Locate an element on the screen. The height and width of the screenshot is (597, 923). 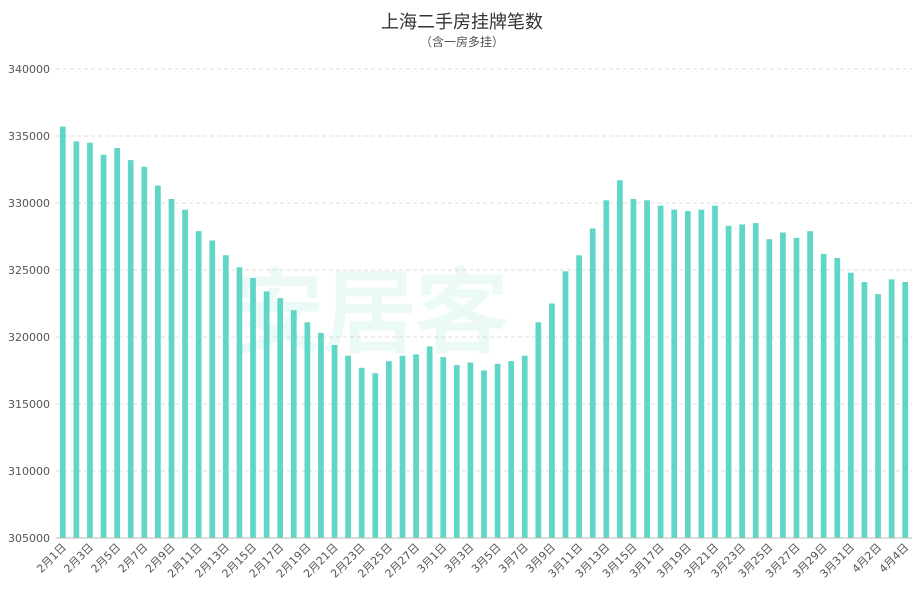
watermark: 安居客 is located at coordinates (370, 313).